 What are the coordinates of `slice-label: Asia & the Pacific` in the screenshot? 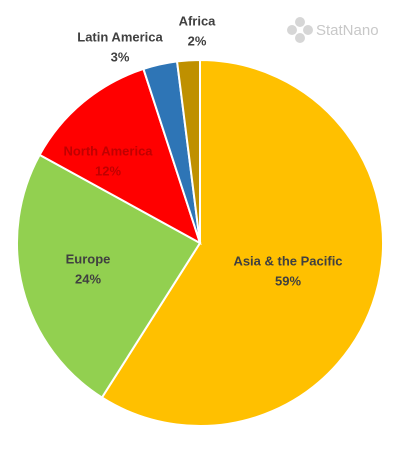 It's located at (287, 260).